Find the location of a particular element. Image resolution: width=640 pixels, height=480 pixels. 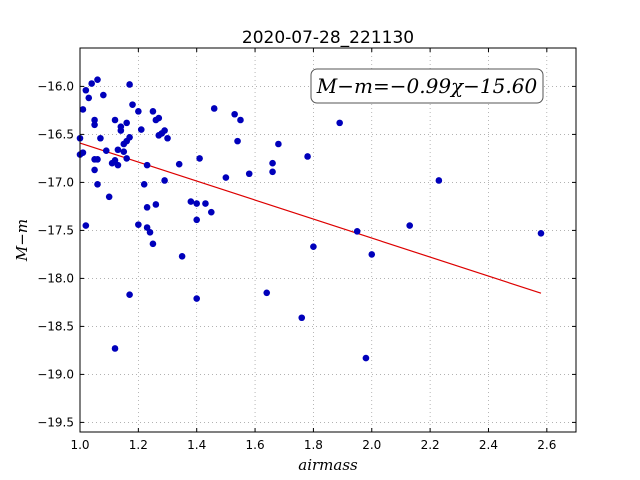

annotation-text: M−m=−0.99χ−15.60 is located at coordinates (427, 86).